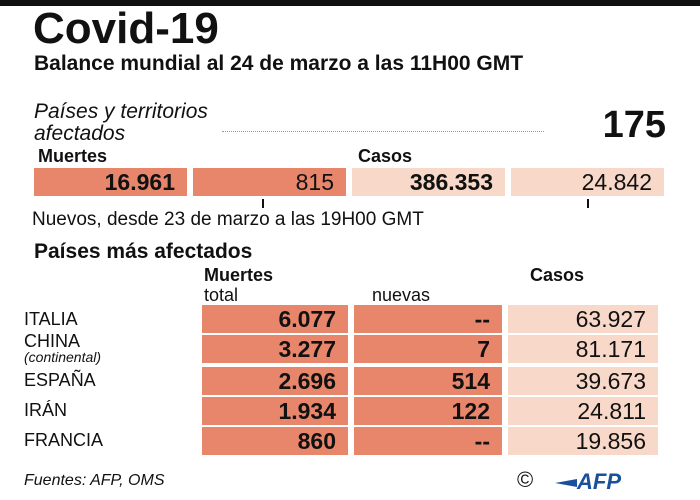 The width and height of the screenshot is (700, 500). What do you see at coordinates (587, 182) in the screenshot?
I see `new-cases-value: 24.842` at bounding box center [587, 182].